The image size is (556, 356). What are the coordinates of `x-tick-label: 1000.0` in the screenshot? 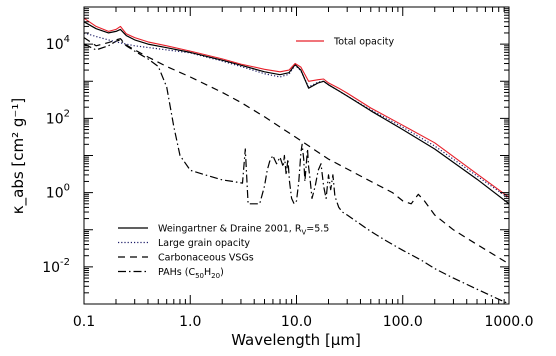 It's located at (509, 322).